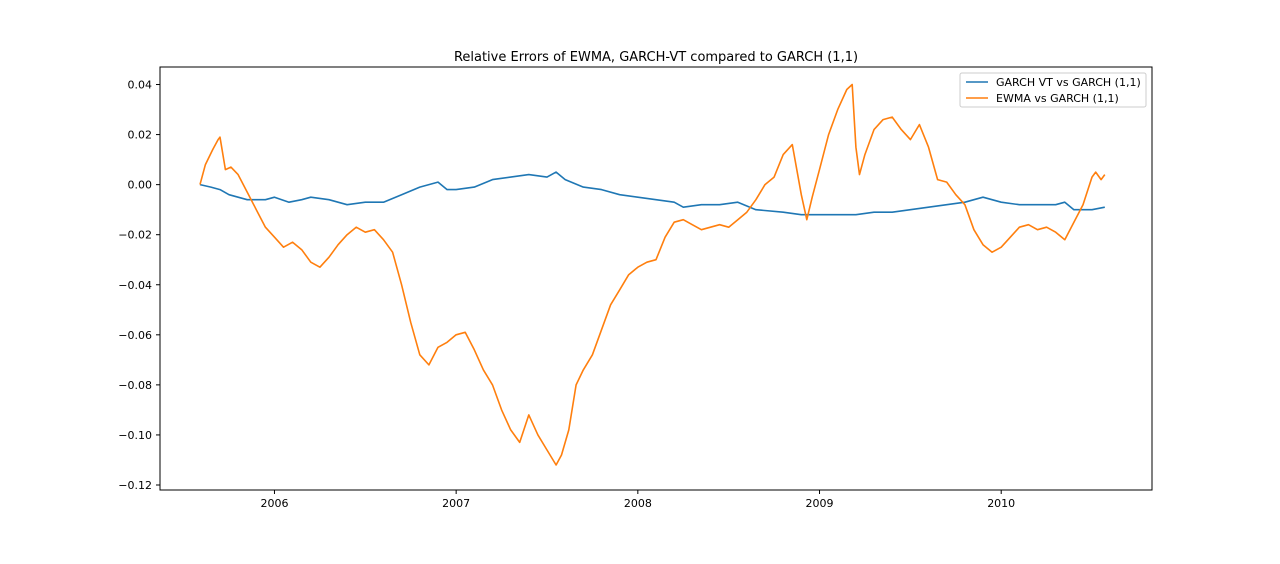  Describe the element at coordinates (140, 185) in the screenshot. I see `y-tick-label: 0.00` at that location.